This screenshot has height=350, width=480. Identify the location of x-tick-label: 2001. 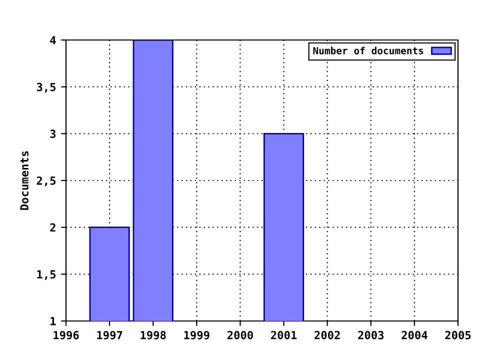
(284, 335).